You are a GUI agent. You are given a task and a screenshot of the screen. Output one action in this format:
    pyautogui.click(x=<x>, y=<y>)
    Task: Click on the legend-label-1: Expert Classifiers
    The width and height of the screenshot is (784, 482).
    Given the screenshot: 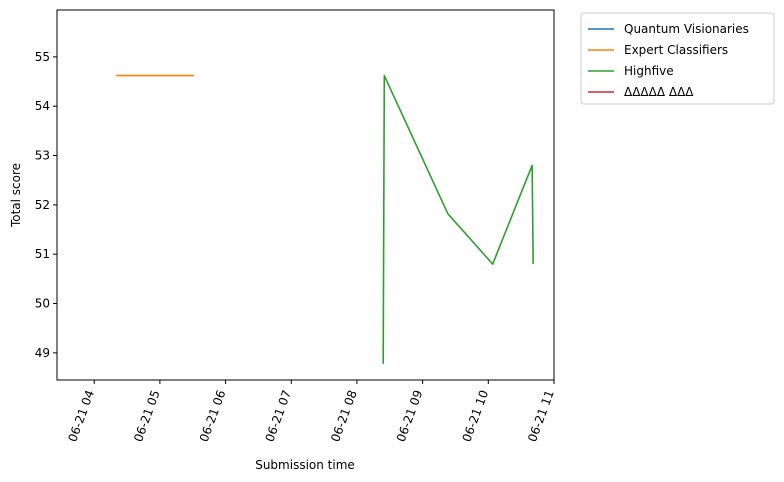 What is the action you would take?
    pyautogui.click(x=676, y=50)
    